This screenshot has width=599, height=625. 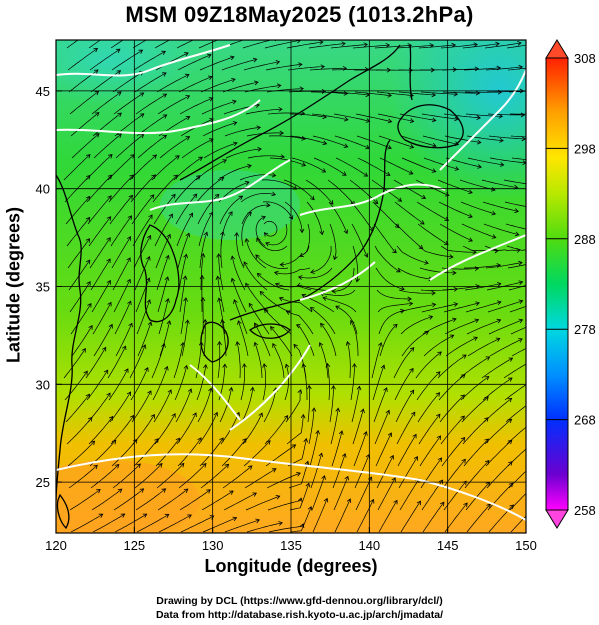 I want to click on colorbar-tick-label: 258, so click(x=585, y=510).